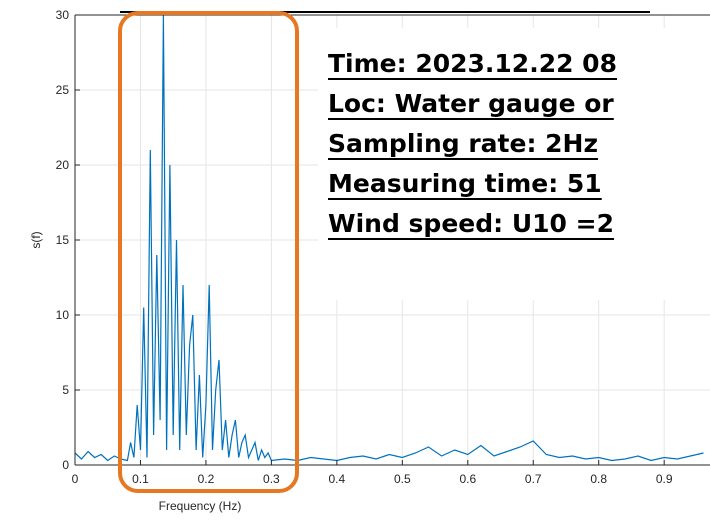  I want to click on y-tick-label: 15, so click(63, 240).